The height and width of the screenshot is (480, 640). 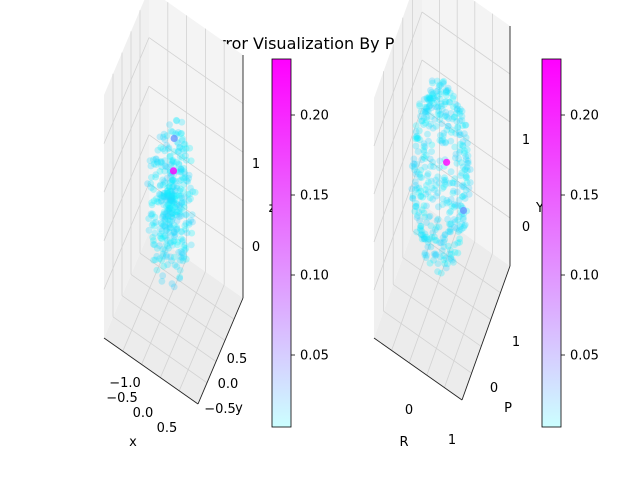 What do you see at coordinates (452, 440) in the screenshot?
I see `x-tick-label: 1` at bounding box center [452, 440].